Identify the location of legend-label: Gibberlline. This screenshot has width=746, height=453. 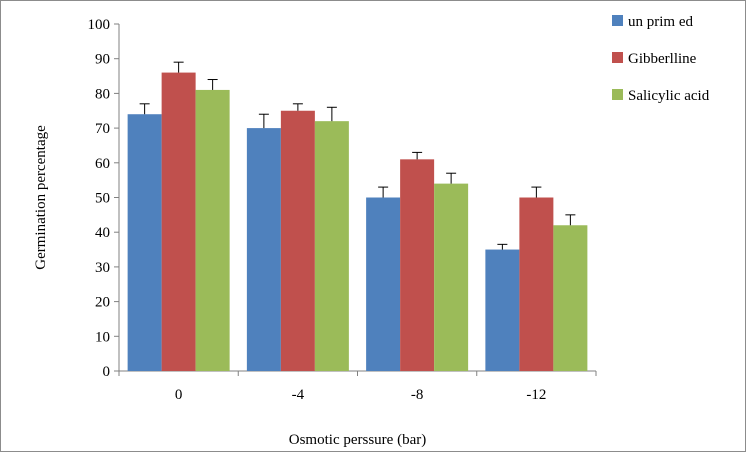
(662, 59).